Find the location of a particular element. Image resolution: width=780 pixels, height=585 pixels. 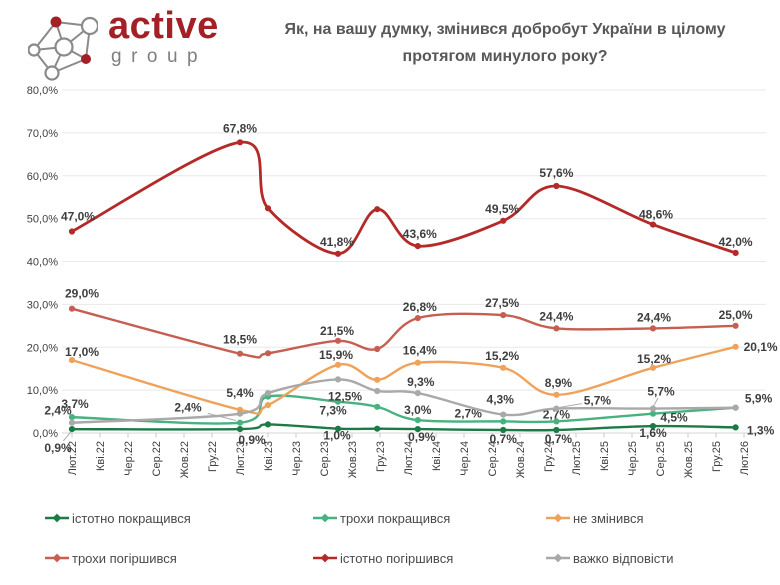

legend-label-slightly-worsened: трохи погіршився is located at coordinates (124, 558).